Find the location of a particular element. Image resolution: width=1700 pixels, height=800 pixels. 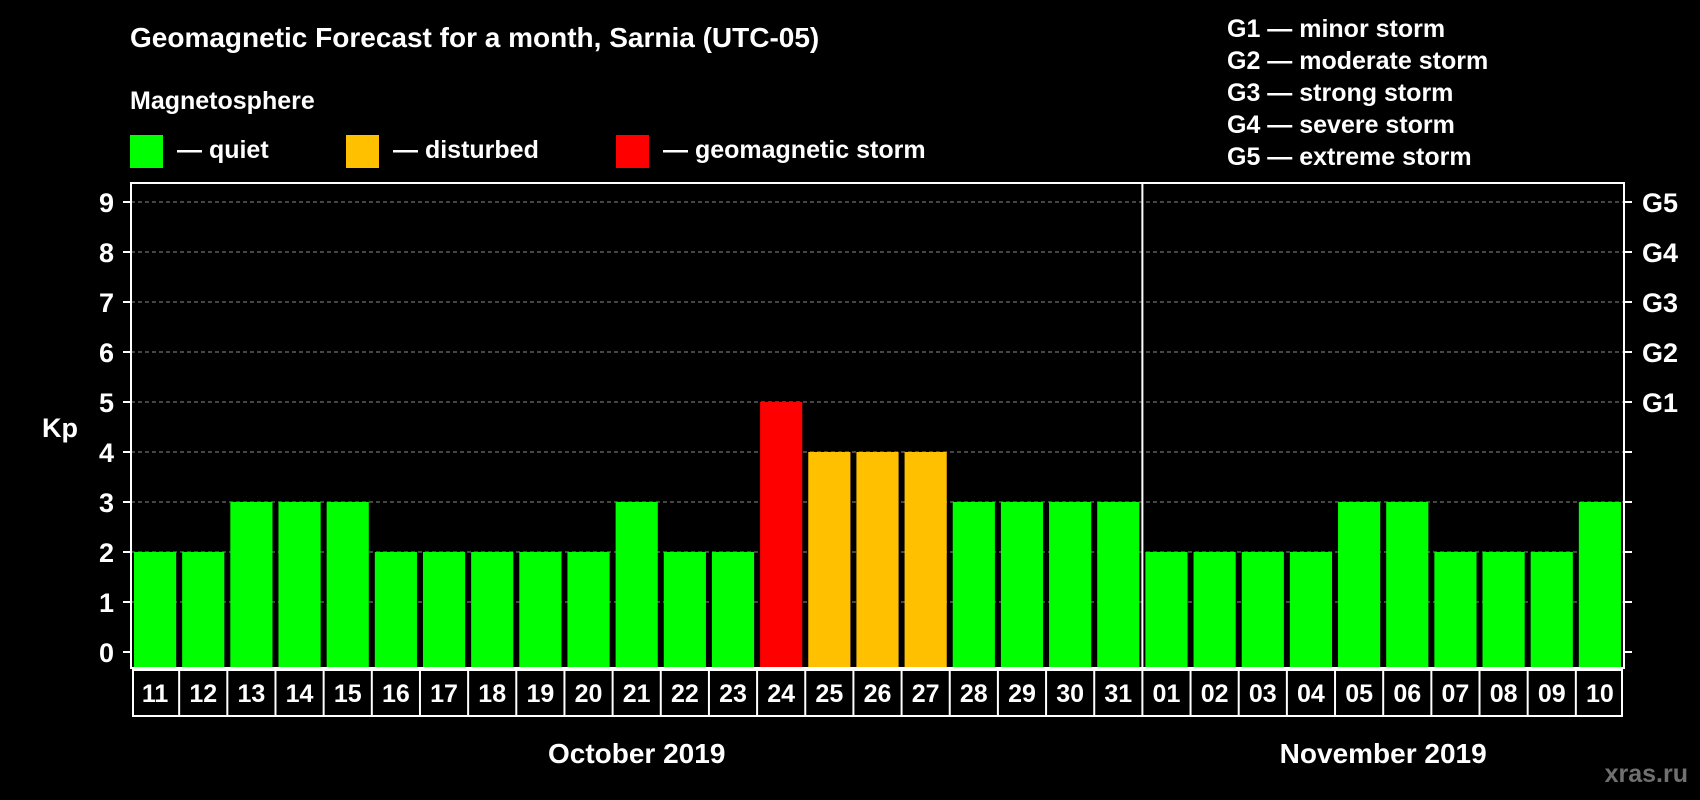

day-label-01: 01 is located at coordinates (1167, 694).